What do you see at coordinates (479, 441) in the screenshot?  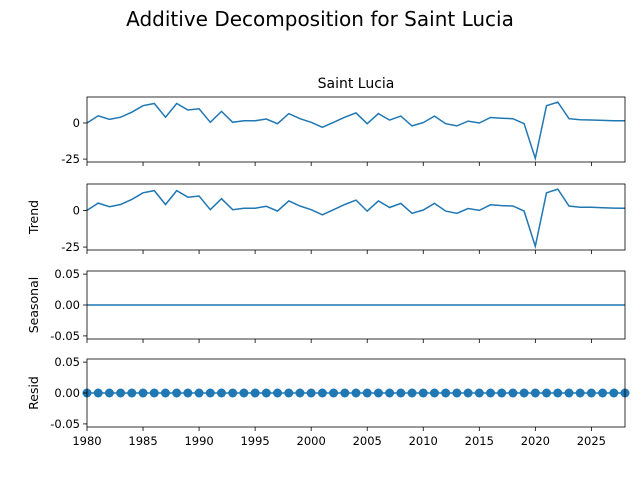 I see `x-tick-label: 2015` at bounding box center [479, 441].